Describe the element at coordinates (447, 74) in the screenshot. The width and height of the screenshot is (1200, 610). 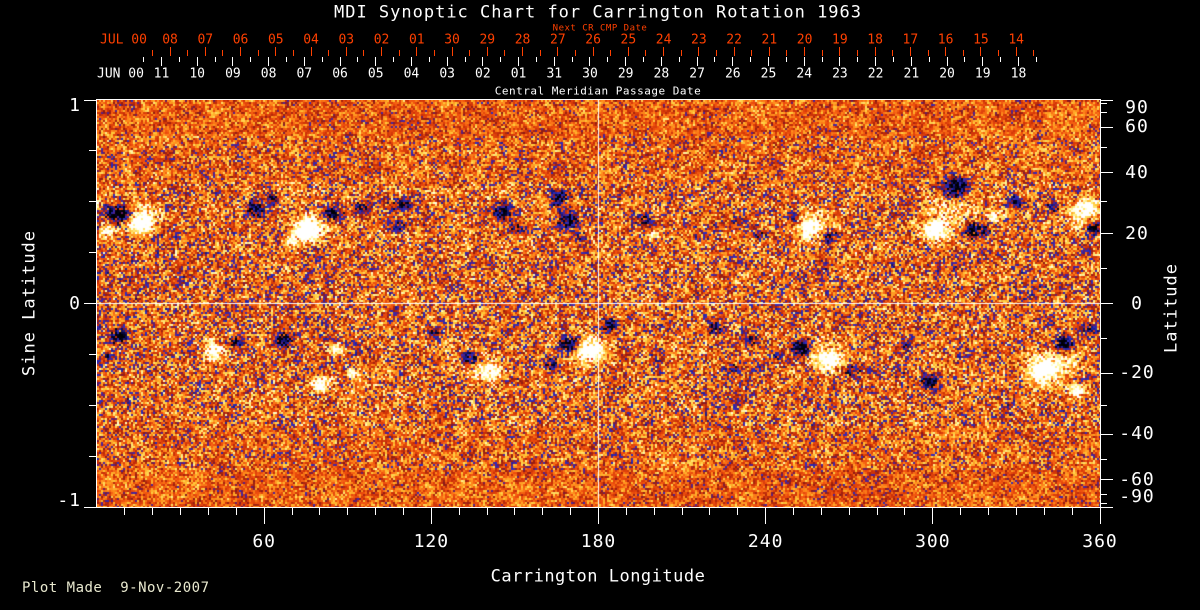
I see `cmp-date-label: 03` at that location.